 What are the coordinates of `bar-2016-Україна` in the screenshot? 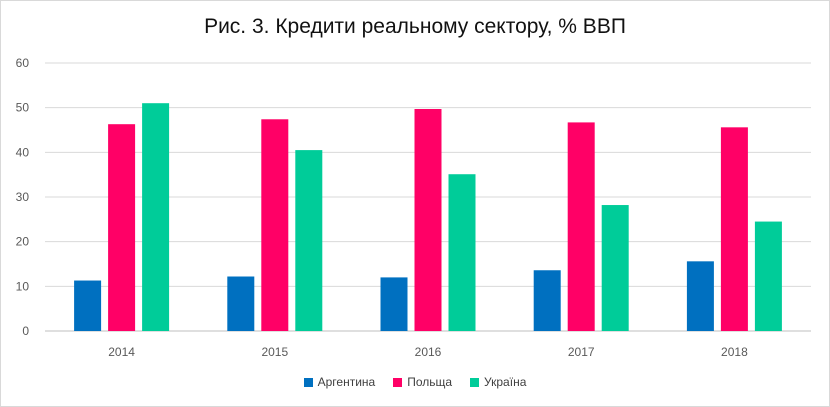 It's located at (462, 252).